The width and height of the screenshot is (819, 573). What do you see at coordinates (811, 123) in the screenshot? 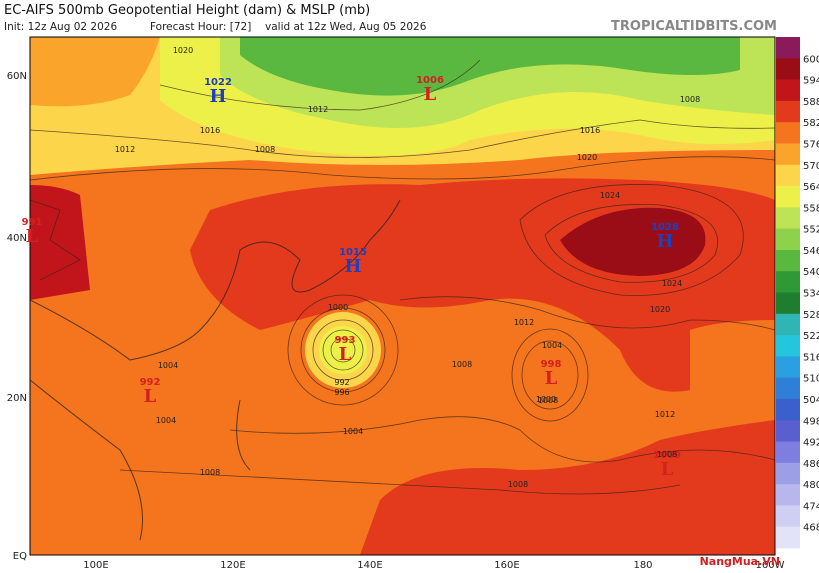
I see `colorbar-label: 582` at bounding box center [811, 123].